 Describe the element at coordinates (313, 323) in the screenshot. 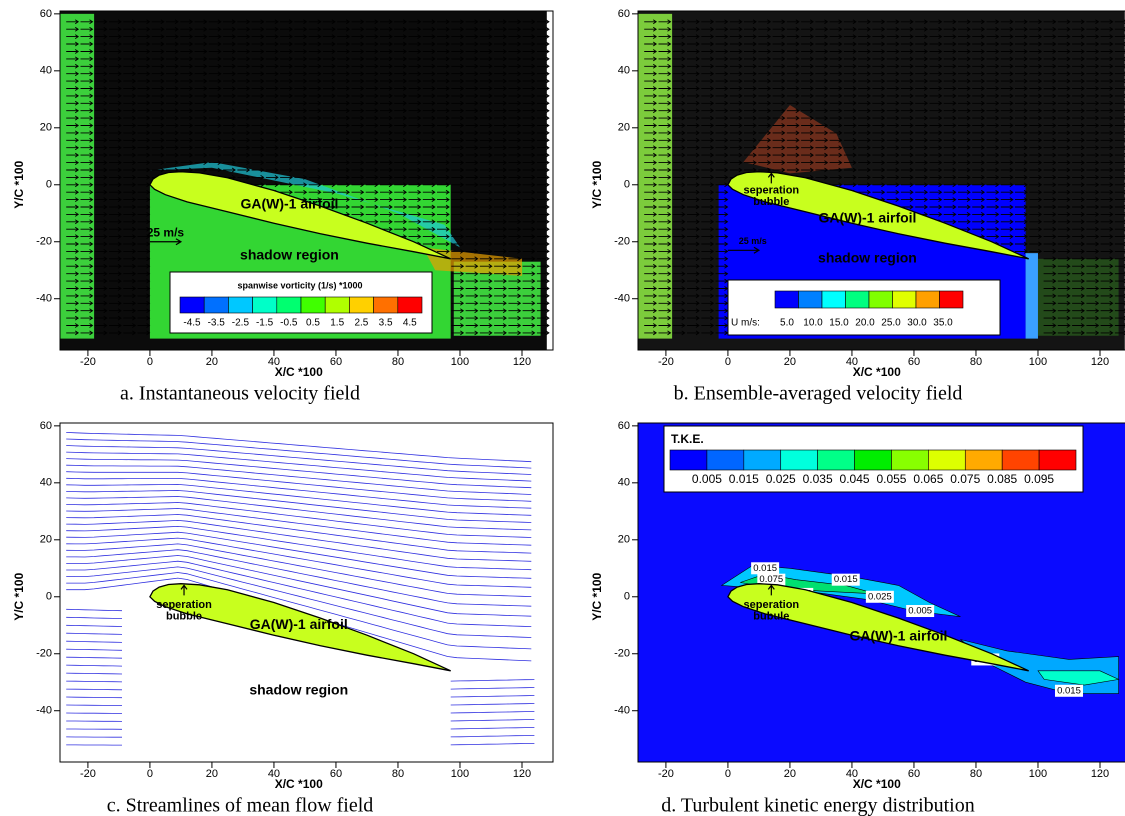

I see `legend-label: 0.5` at that location.